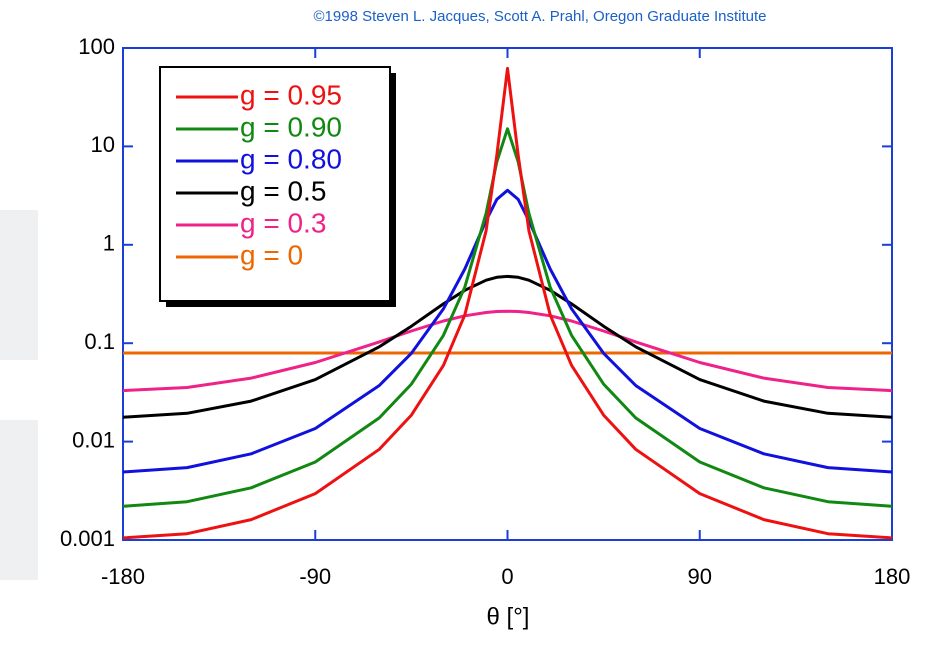 This screenshot has height=647, width=944. Describe the element at coordinates (96, 46) in the screenshot. I see `y-tick-label: 100` at that location.